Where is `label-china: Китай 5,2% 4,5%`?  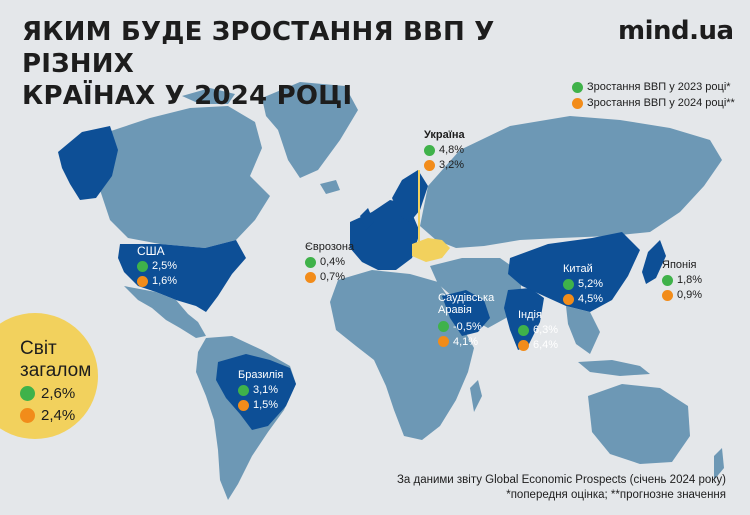
label-china: Китай 5,2% 4,5% is located at coordinates (583, 284).